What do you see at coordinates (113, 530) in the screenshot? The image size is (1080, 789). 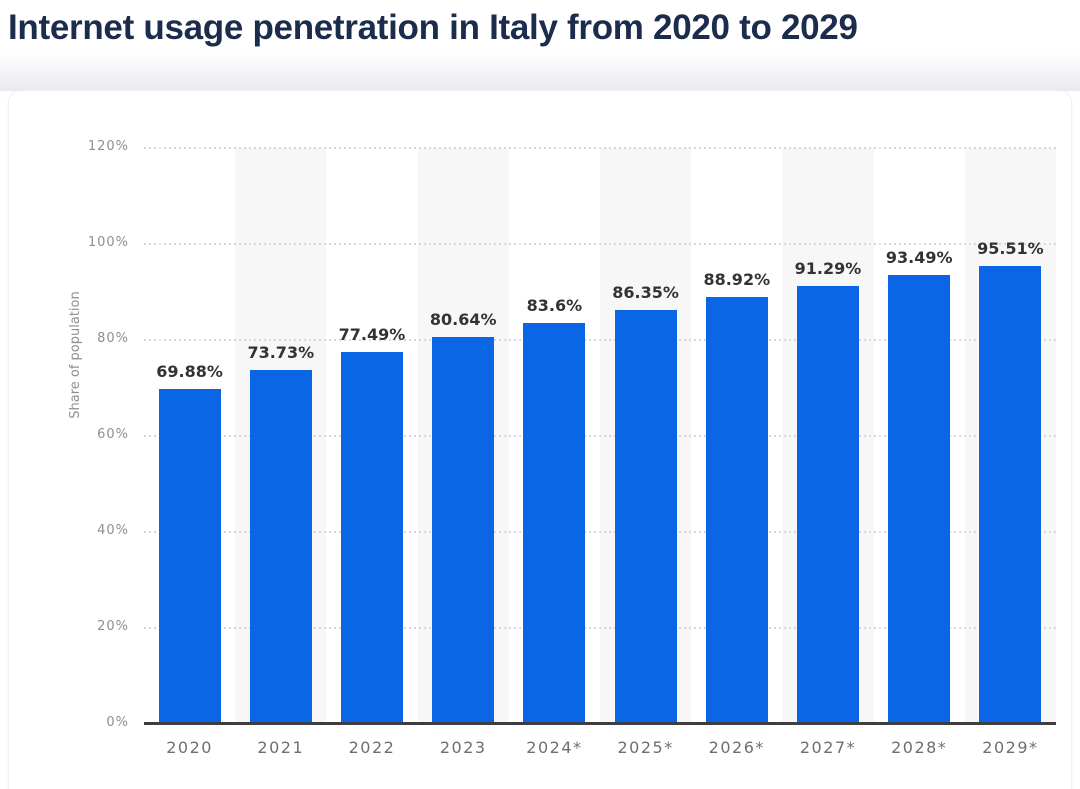 I see `y-tick-label: 40%` at bounding box center [113, 530].